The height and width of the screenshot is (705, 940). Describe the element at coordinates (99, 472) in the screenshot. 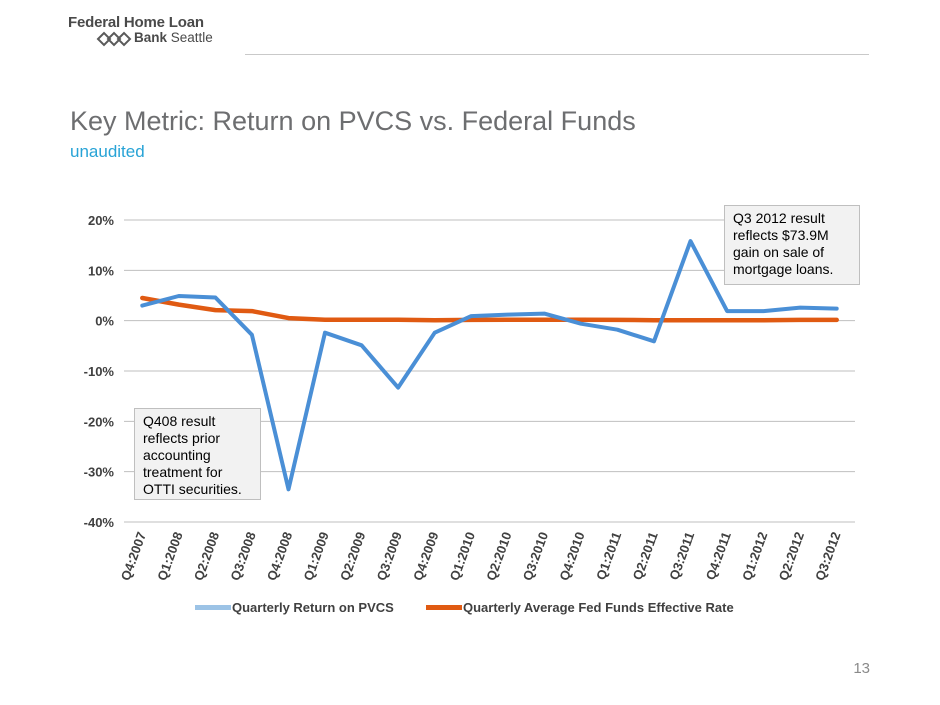

I see `y-tick-label: -30%` at that location.